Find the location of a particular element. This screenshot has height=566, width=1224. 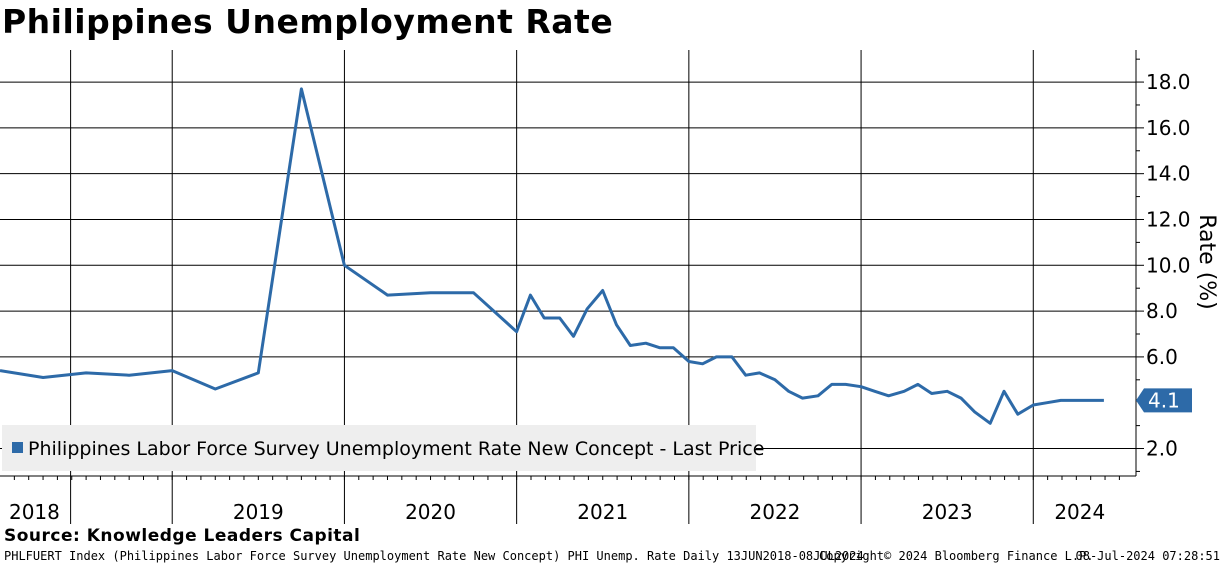

y-axis-label: Rate (%) is located at coordinates (1206, 262).